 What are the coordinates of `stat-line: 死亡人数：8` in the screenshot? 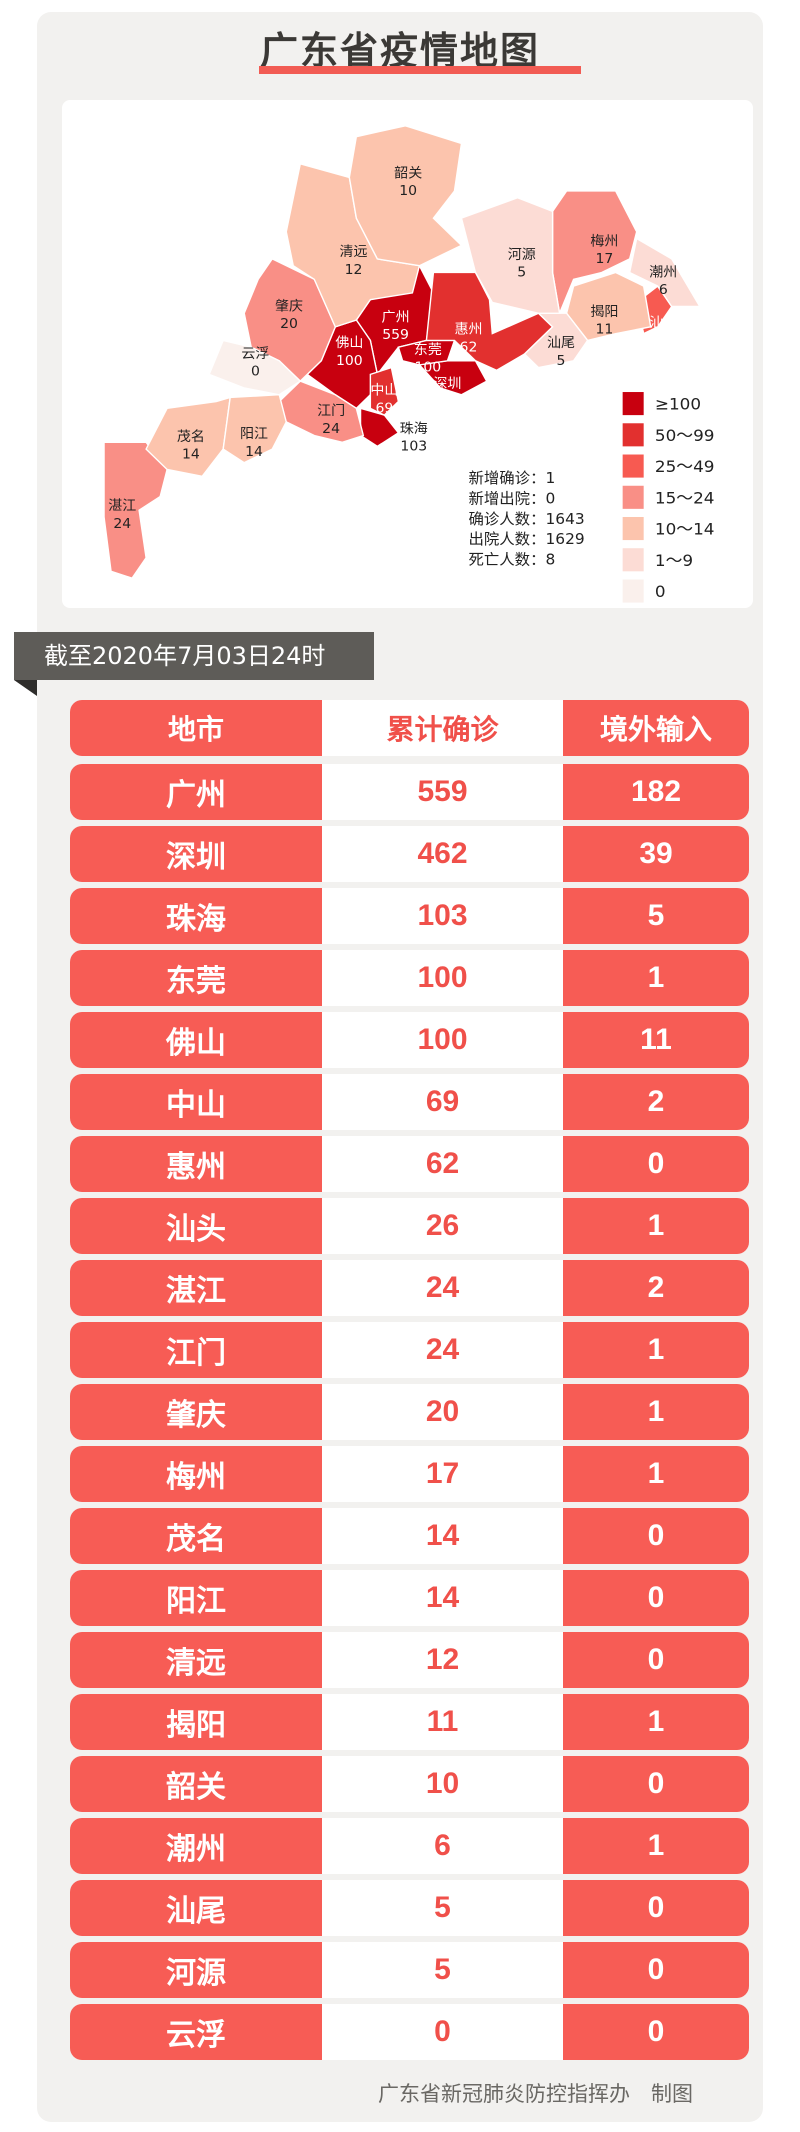 It's located at (511, 560).